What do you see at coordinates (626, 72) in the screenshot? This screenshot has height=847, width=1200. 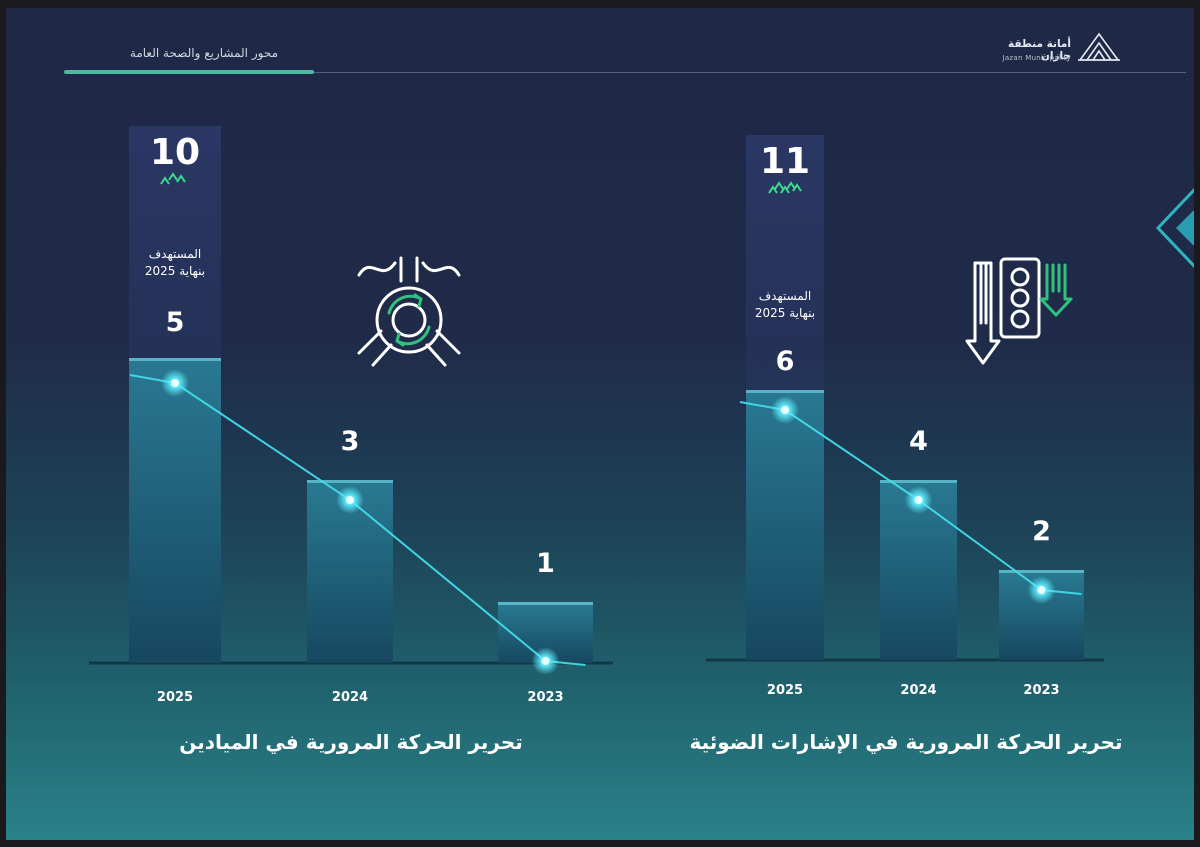 I see `header-divider` at bounding box center [626, 72].